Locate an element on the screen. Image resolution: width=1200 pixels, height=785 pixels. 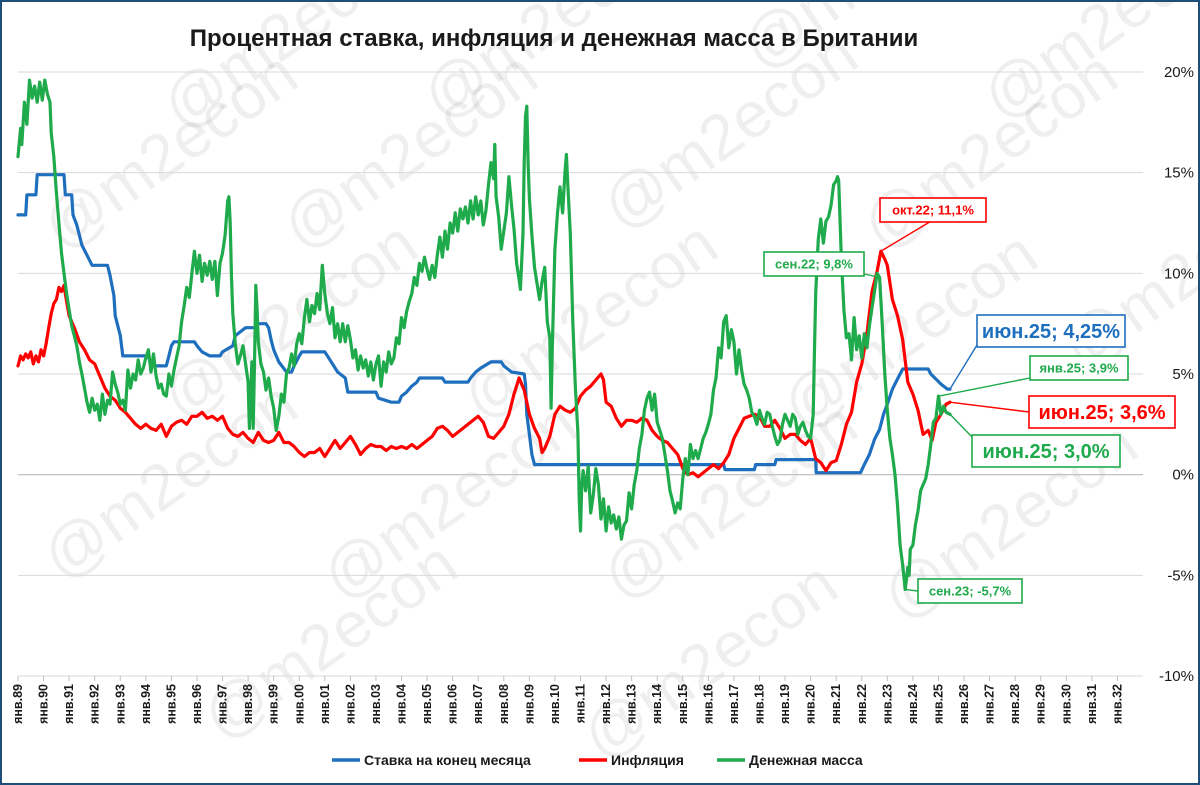
x-tick-label: янв.32 is located at coordinates (1117, 704).